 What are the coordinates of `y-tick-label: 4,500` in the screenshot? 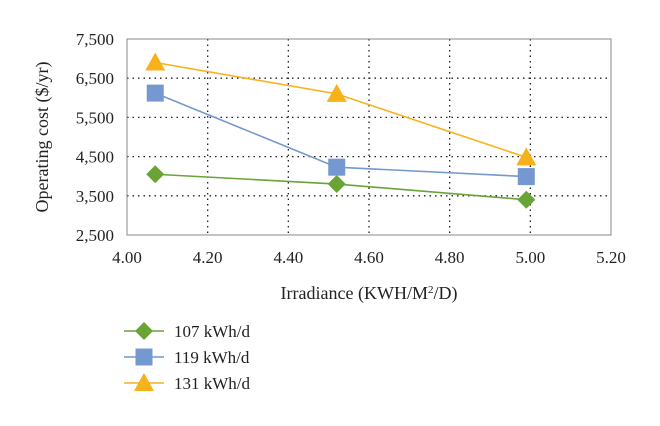 It's located at (95, 157).